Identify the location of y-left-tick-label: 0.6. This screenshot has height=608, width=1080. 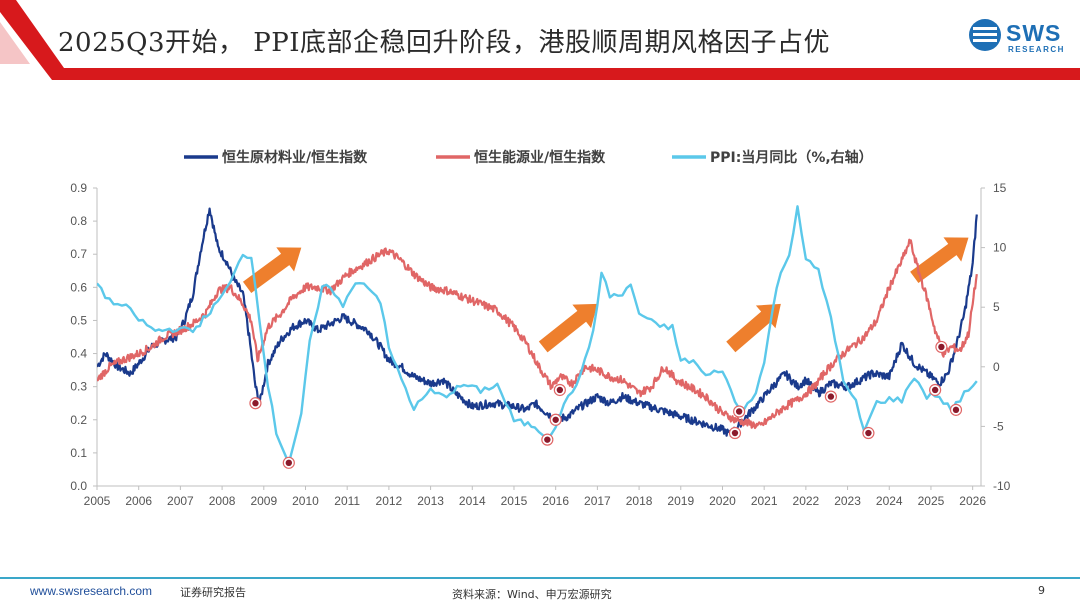
(78, 287).